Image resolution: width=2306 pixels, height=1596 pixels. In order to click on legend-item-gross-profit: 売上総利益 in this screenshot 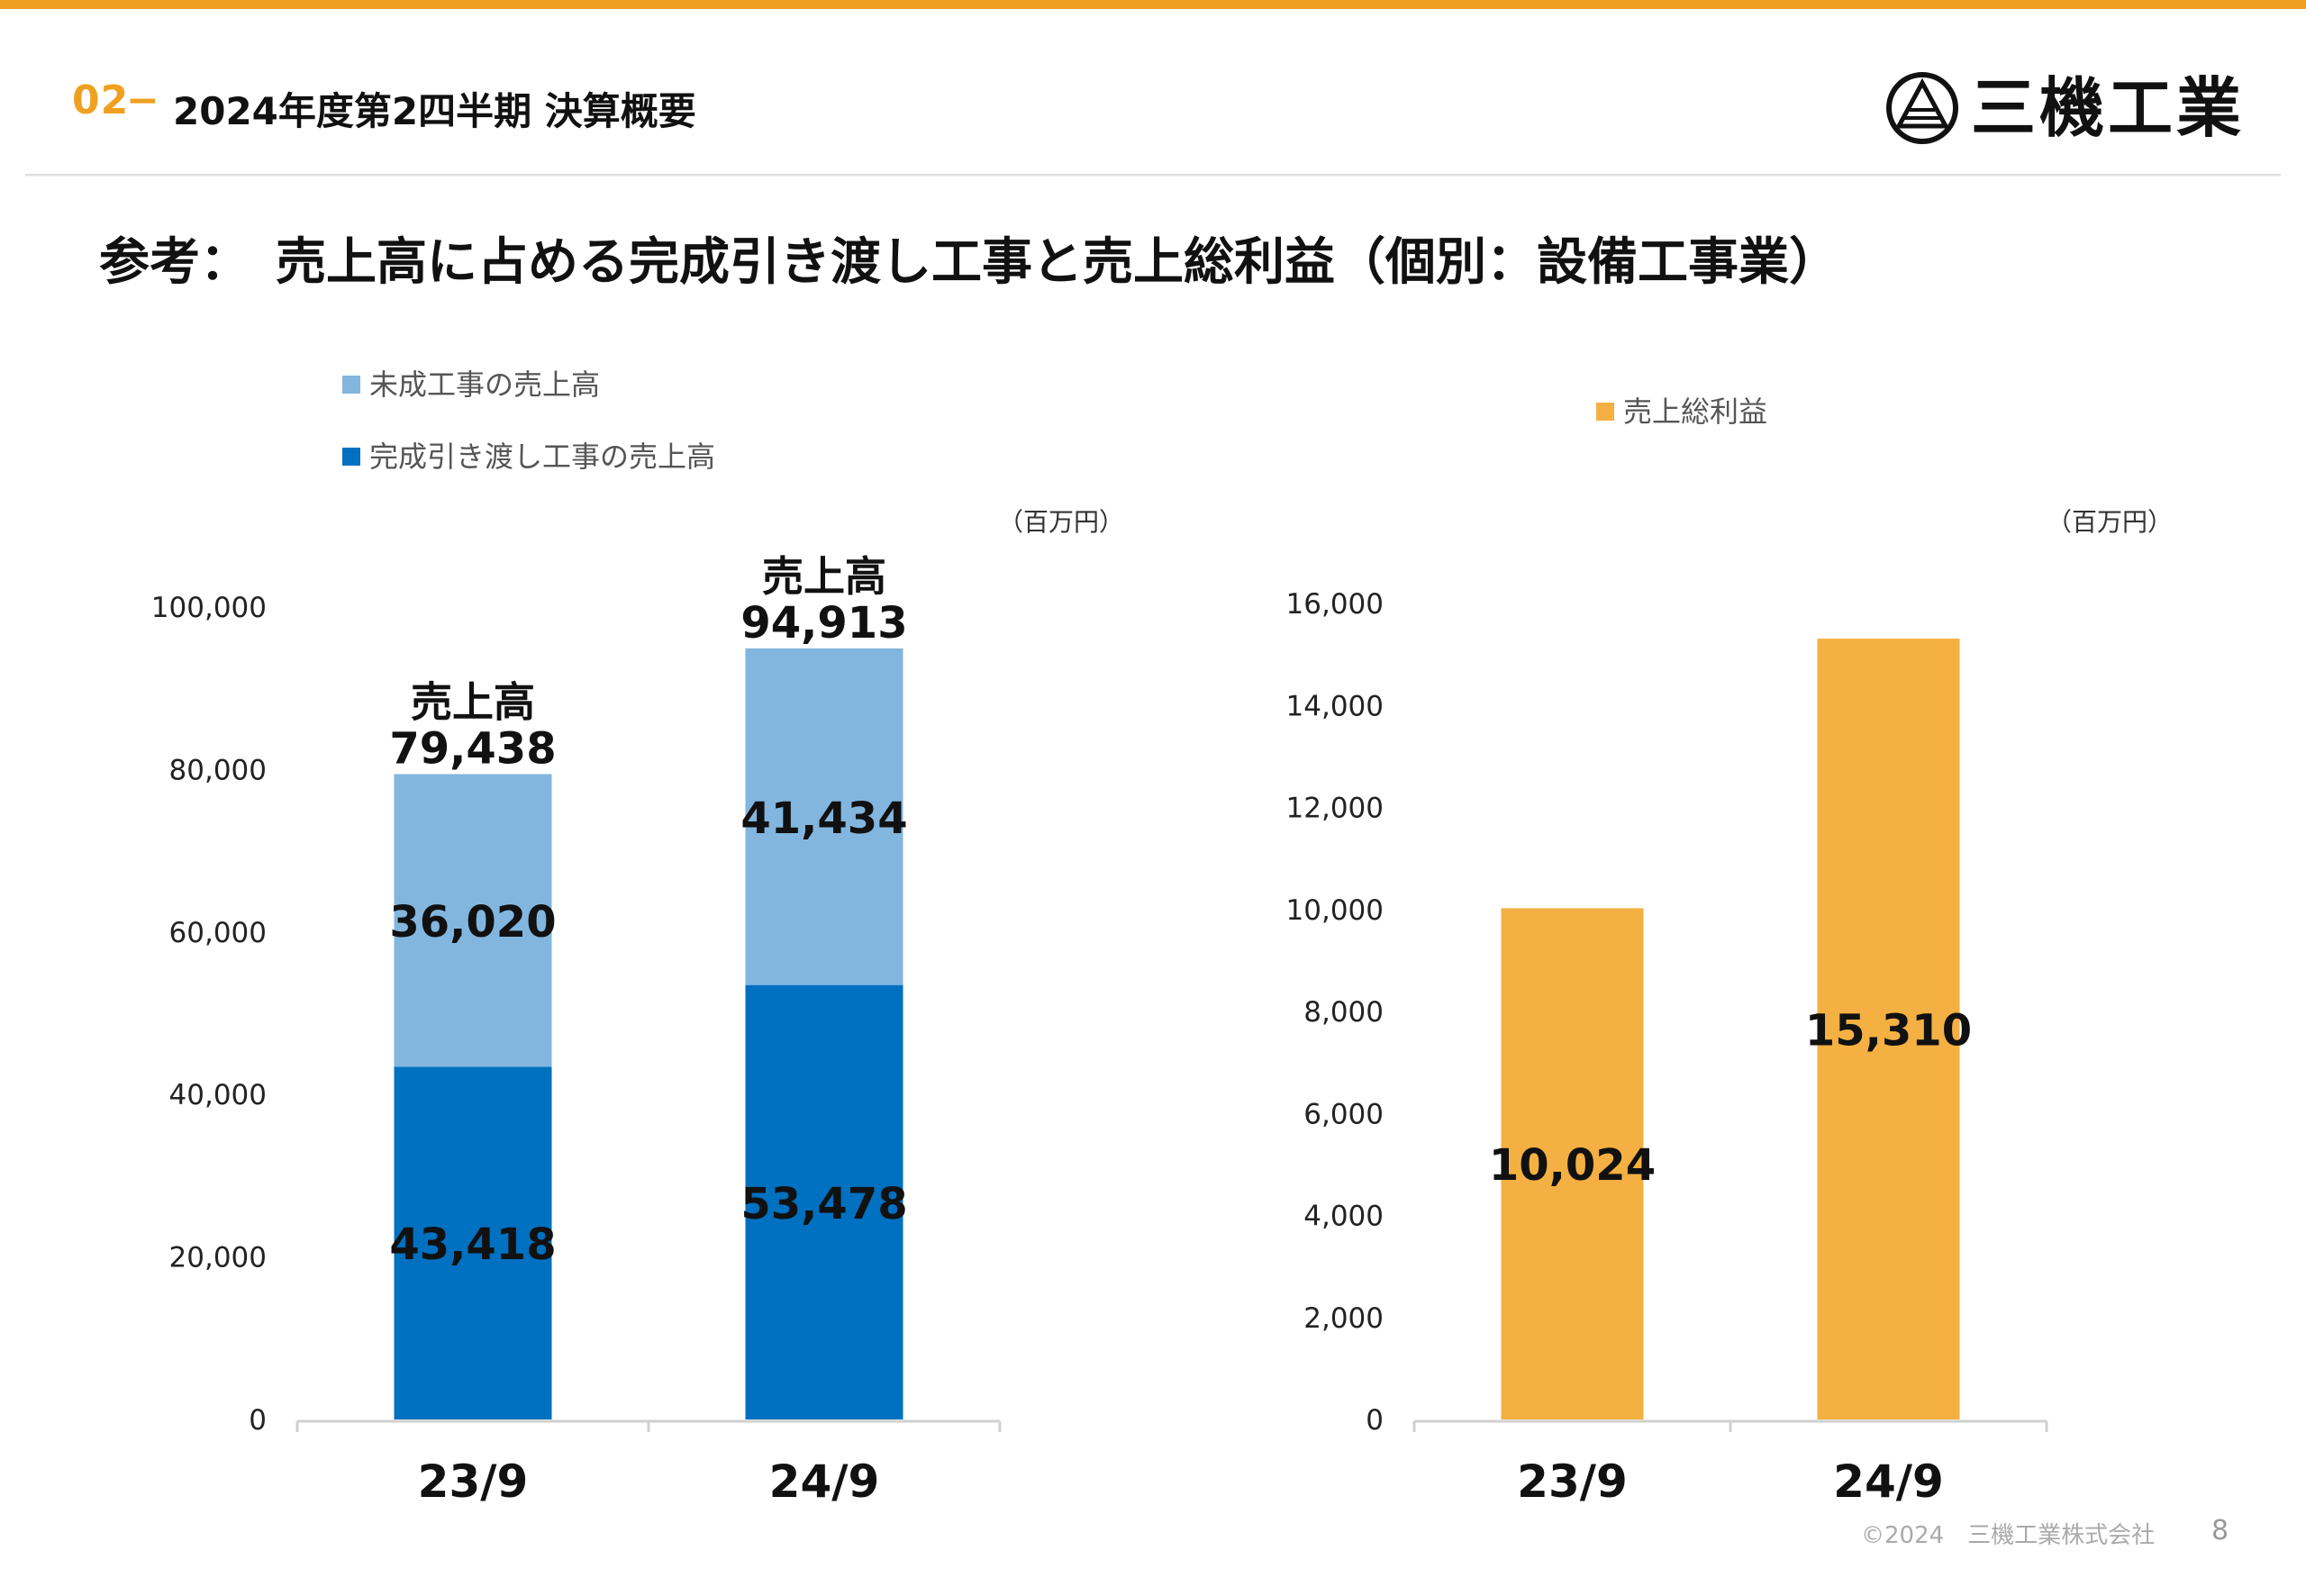, I will do `click(1681, 410)`.